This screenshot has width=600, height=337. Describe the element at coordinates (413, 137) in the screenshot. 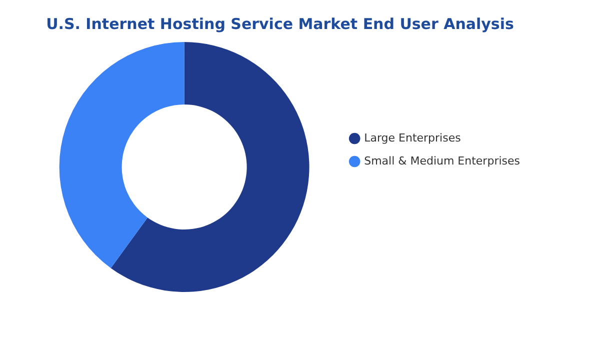

I see `legend-label: Large Enterprises` at that location.